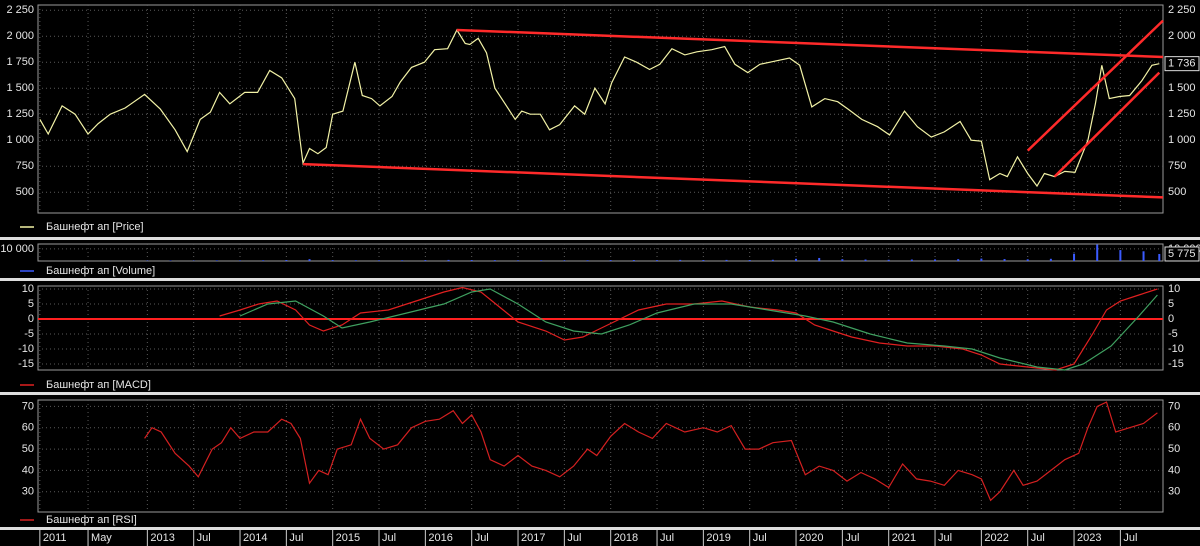 The width and height of the screenshot is (1200, 546). Describe the element at coordinates (162, 538) in the screenshot. I see `x-tick-label: 2013` at that location.